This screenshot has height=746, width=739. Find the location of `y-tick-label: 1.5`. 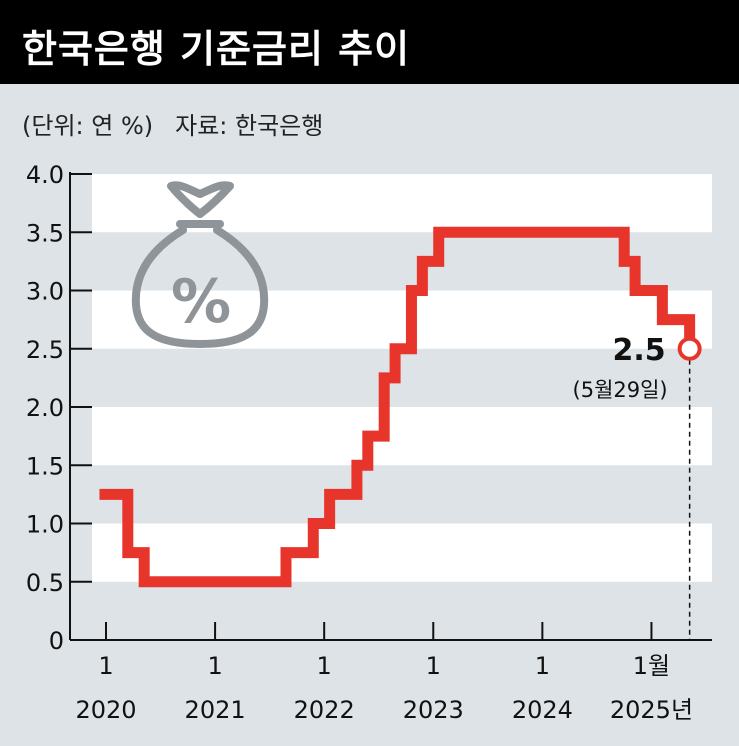

y-tick-label: 1.5 is located at coordinates (45, 466).